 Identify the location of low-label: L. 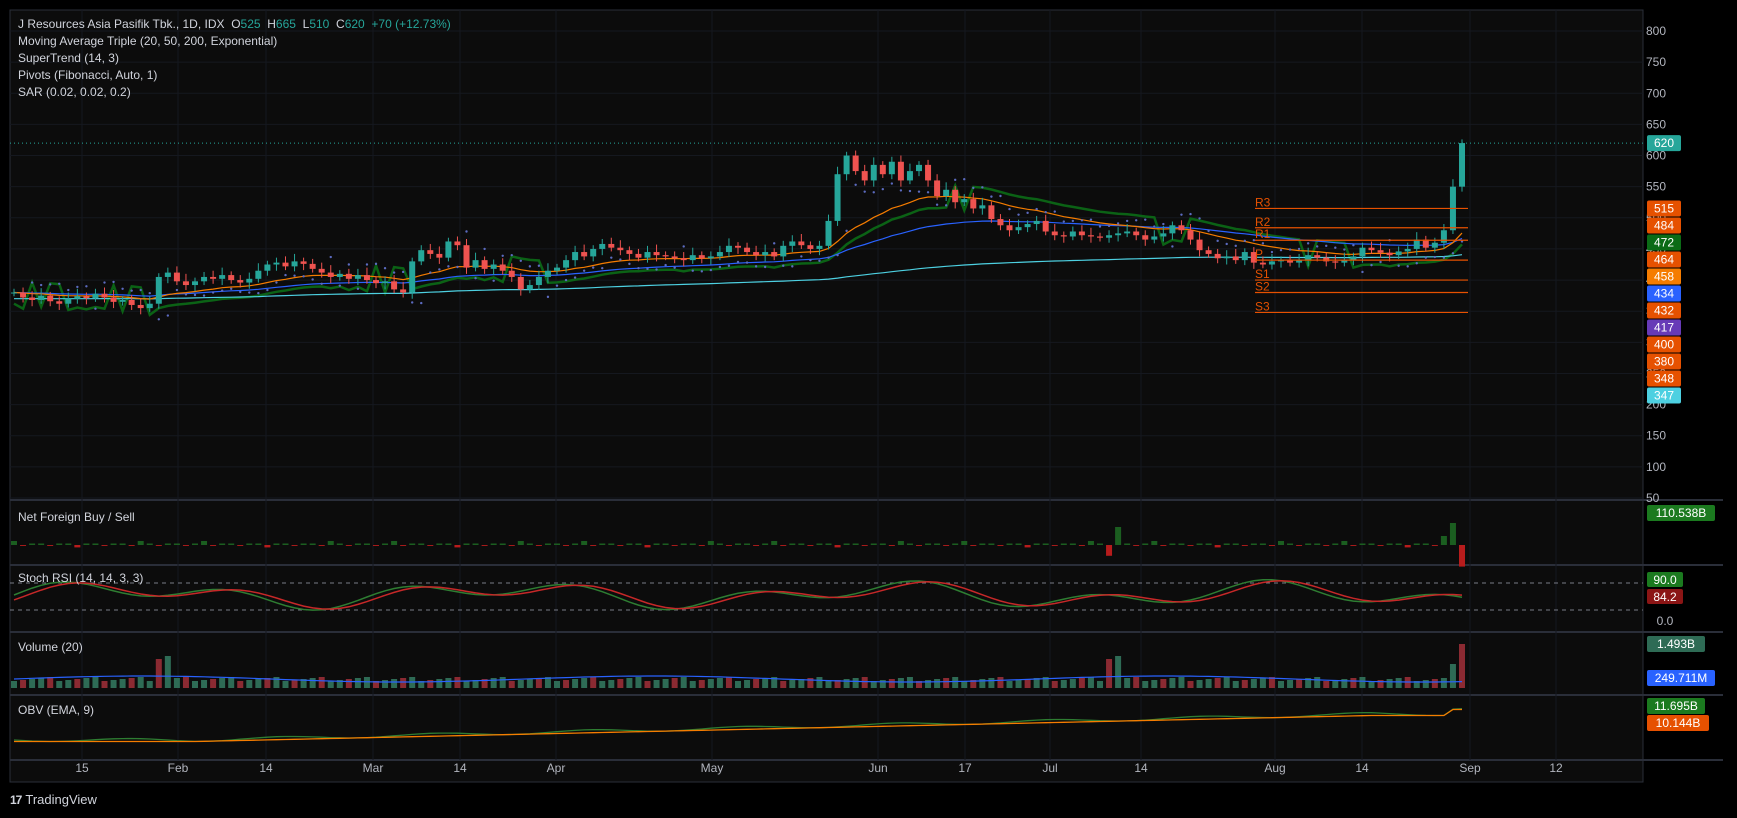
(306, 24).